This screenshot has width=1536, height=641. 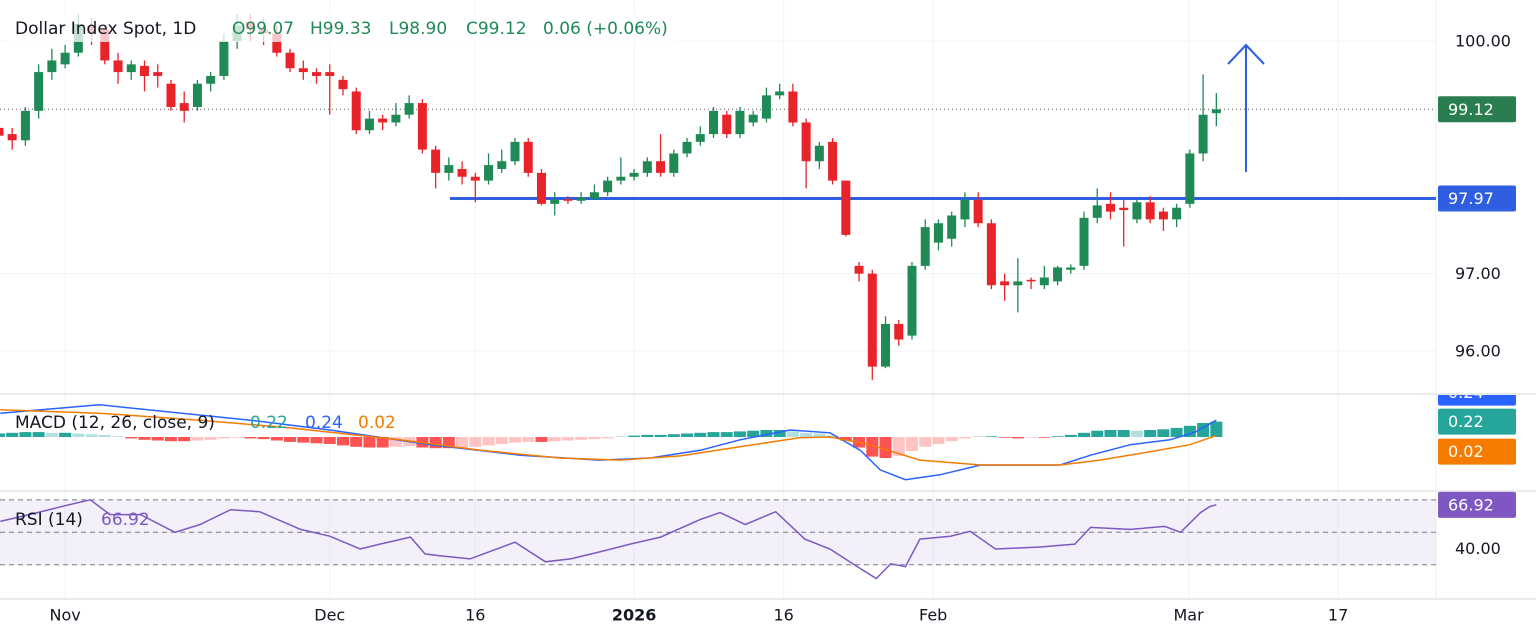 I want to click on macd-axis-labels: 0.24 0.22 0.02, so click(x=1477, y=424).